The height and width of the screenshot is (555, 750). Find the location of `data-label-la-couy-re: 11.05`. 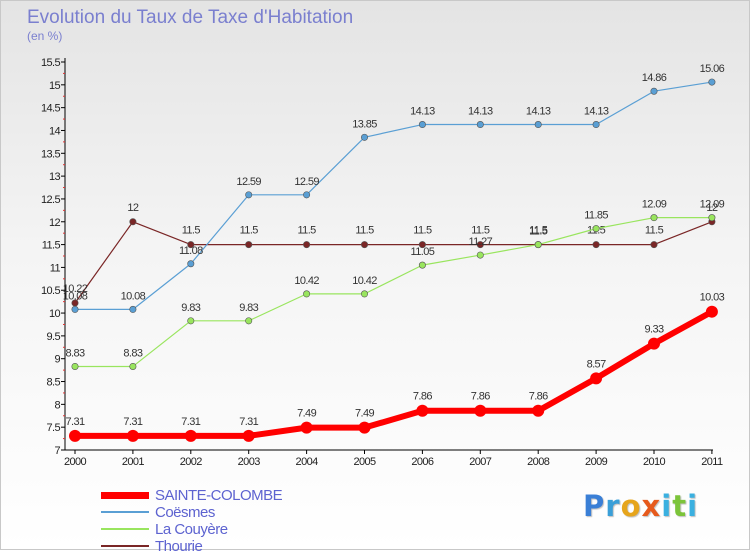

data-label-la-couy-re: 11.05 is located at coordinates (423, 252).